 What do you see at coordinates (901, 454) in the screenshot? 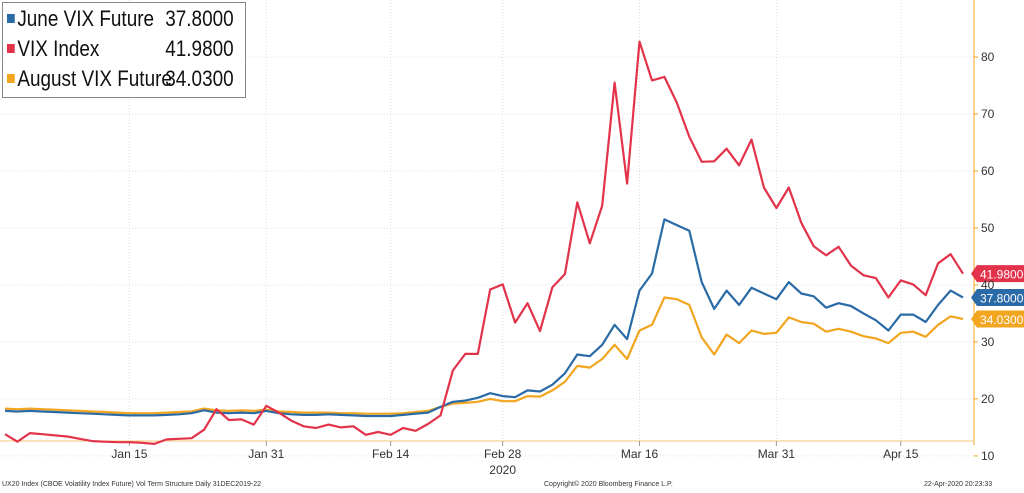
I see `x-tick-label: Apr 15` at bounding box center [901, 454].